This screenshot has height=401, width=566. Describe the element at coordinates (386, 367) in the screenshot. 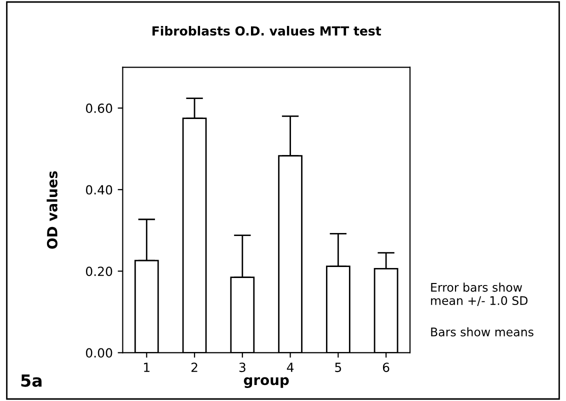

I see `x-tick-label: 6` at that location.